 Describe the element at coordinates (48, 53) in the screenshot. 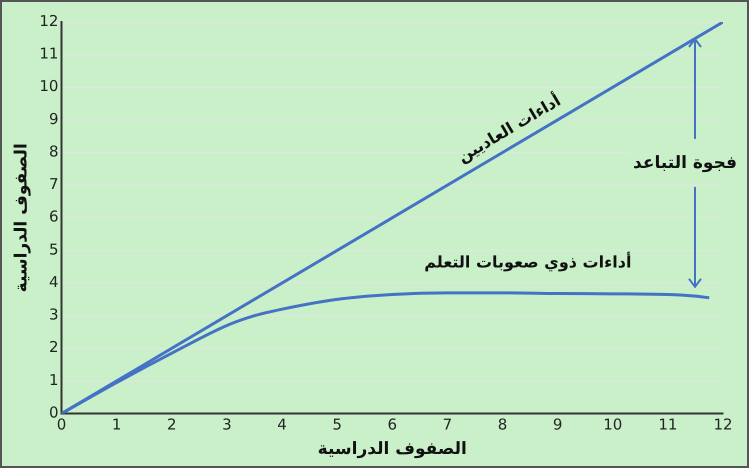

I see `y-tick-label: 11` at that location.